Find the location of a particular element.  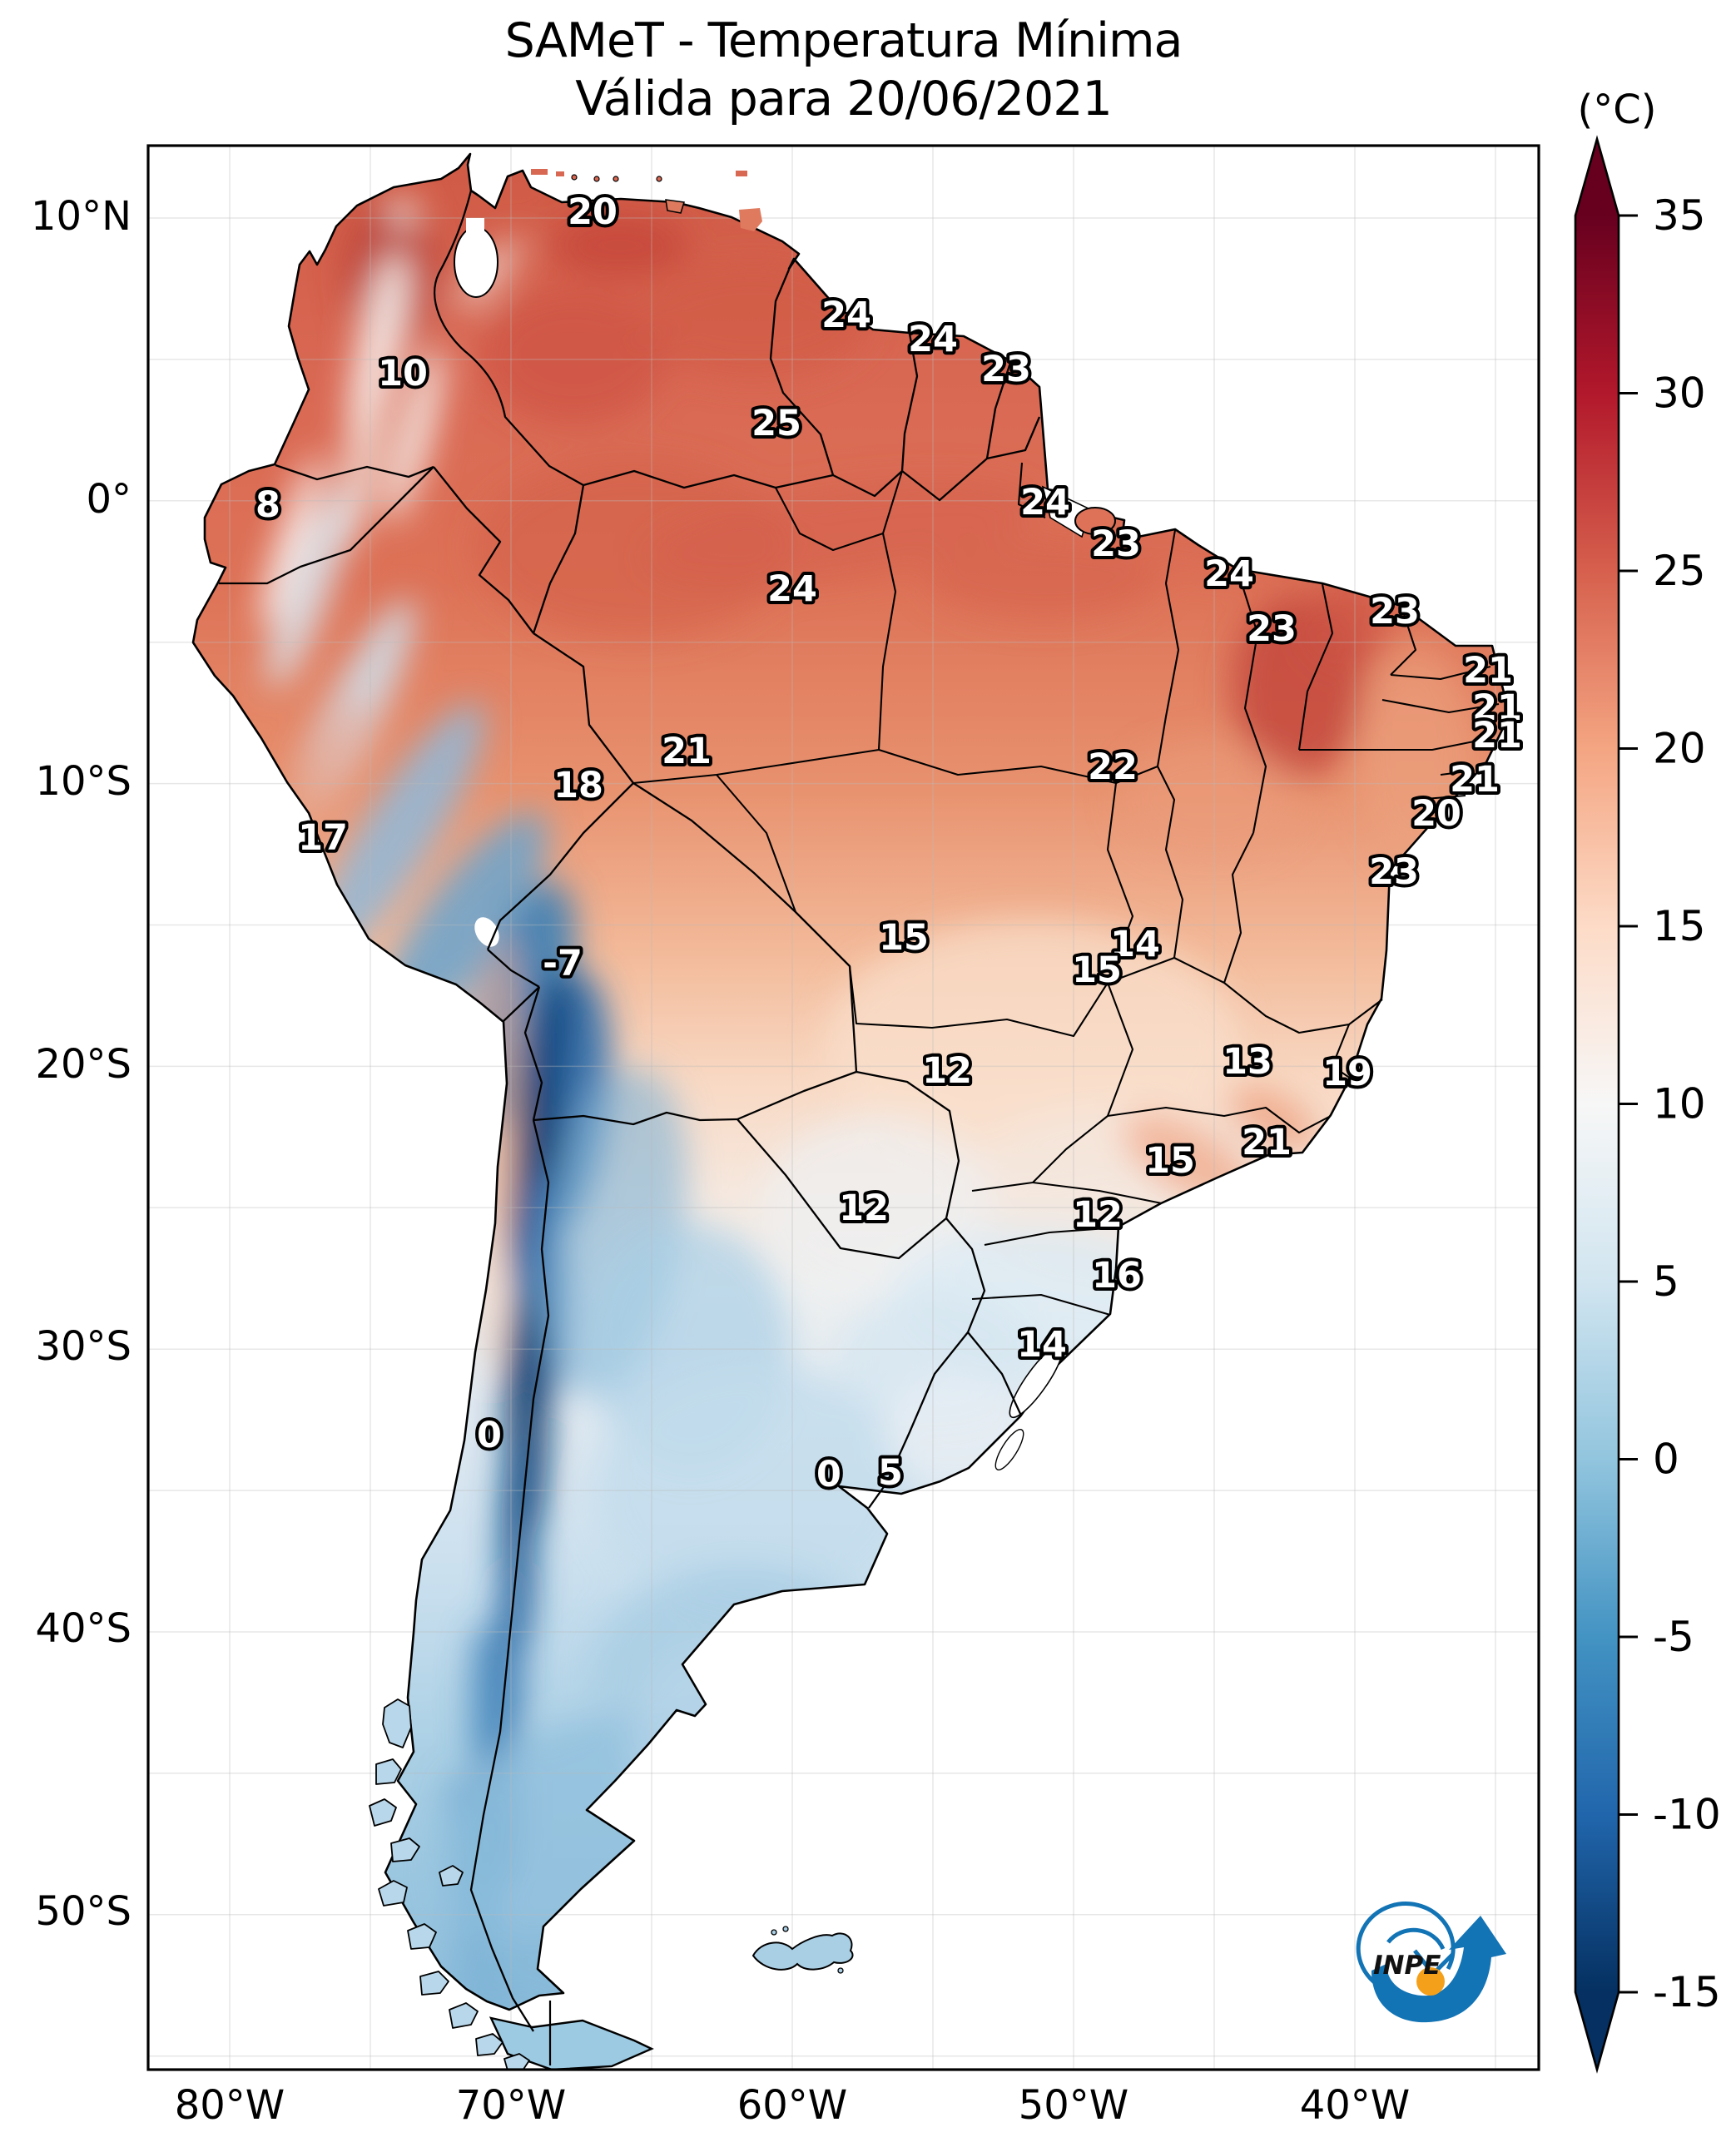

colorbar-tick-label: 15 is located at coordinates (1679, 926).